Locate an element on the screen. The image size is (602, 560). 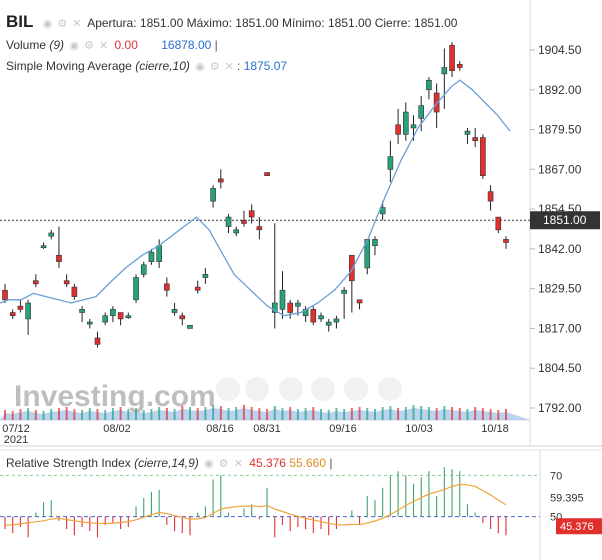
rsi-grid is located at coordinates (270, 496).